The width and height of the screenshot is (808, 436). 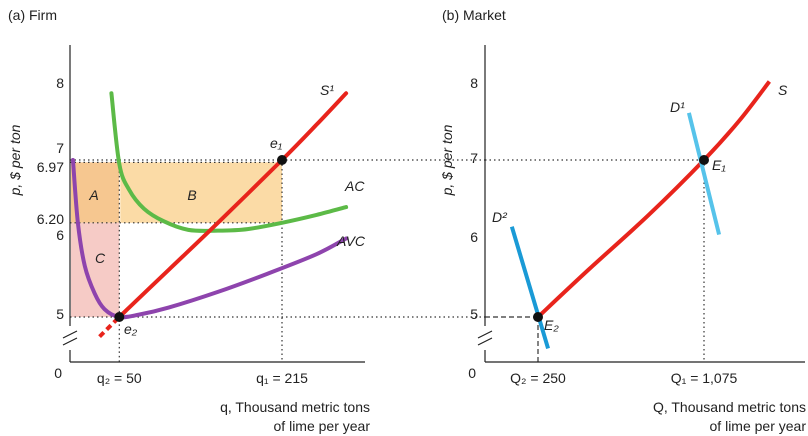 I want to click on panel-b-points, so click(x=621, y=238).